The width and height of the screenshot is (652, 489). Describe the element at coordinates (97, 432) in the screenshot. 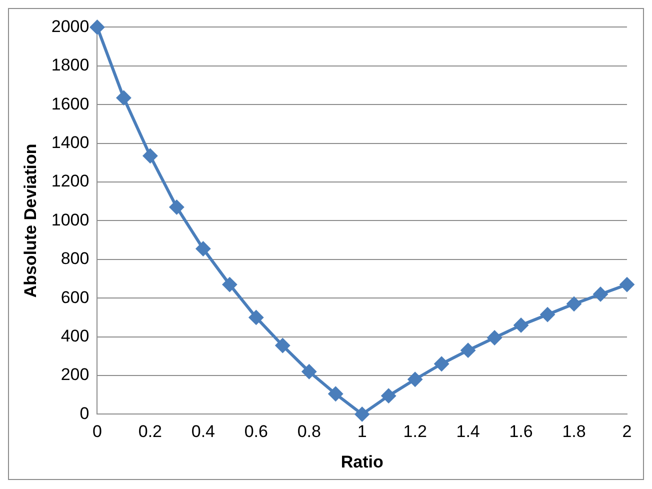

I see `x-tick-label: 0` at that location.